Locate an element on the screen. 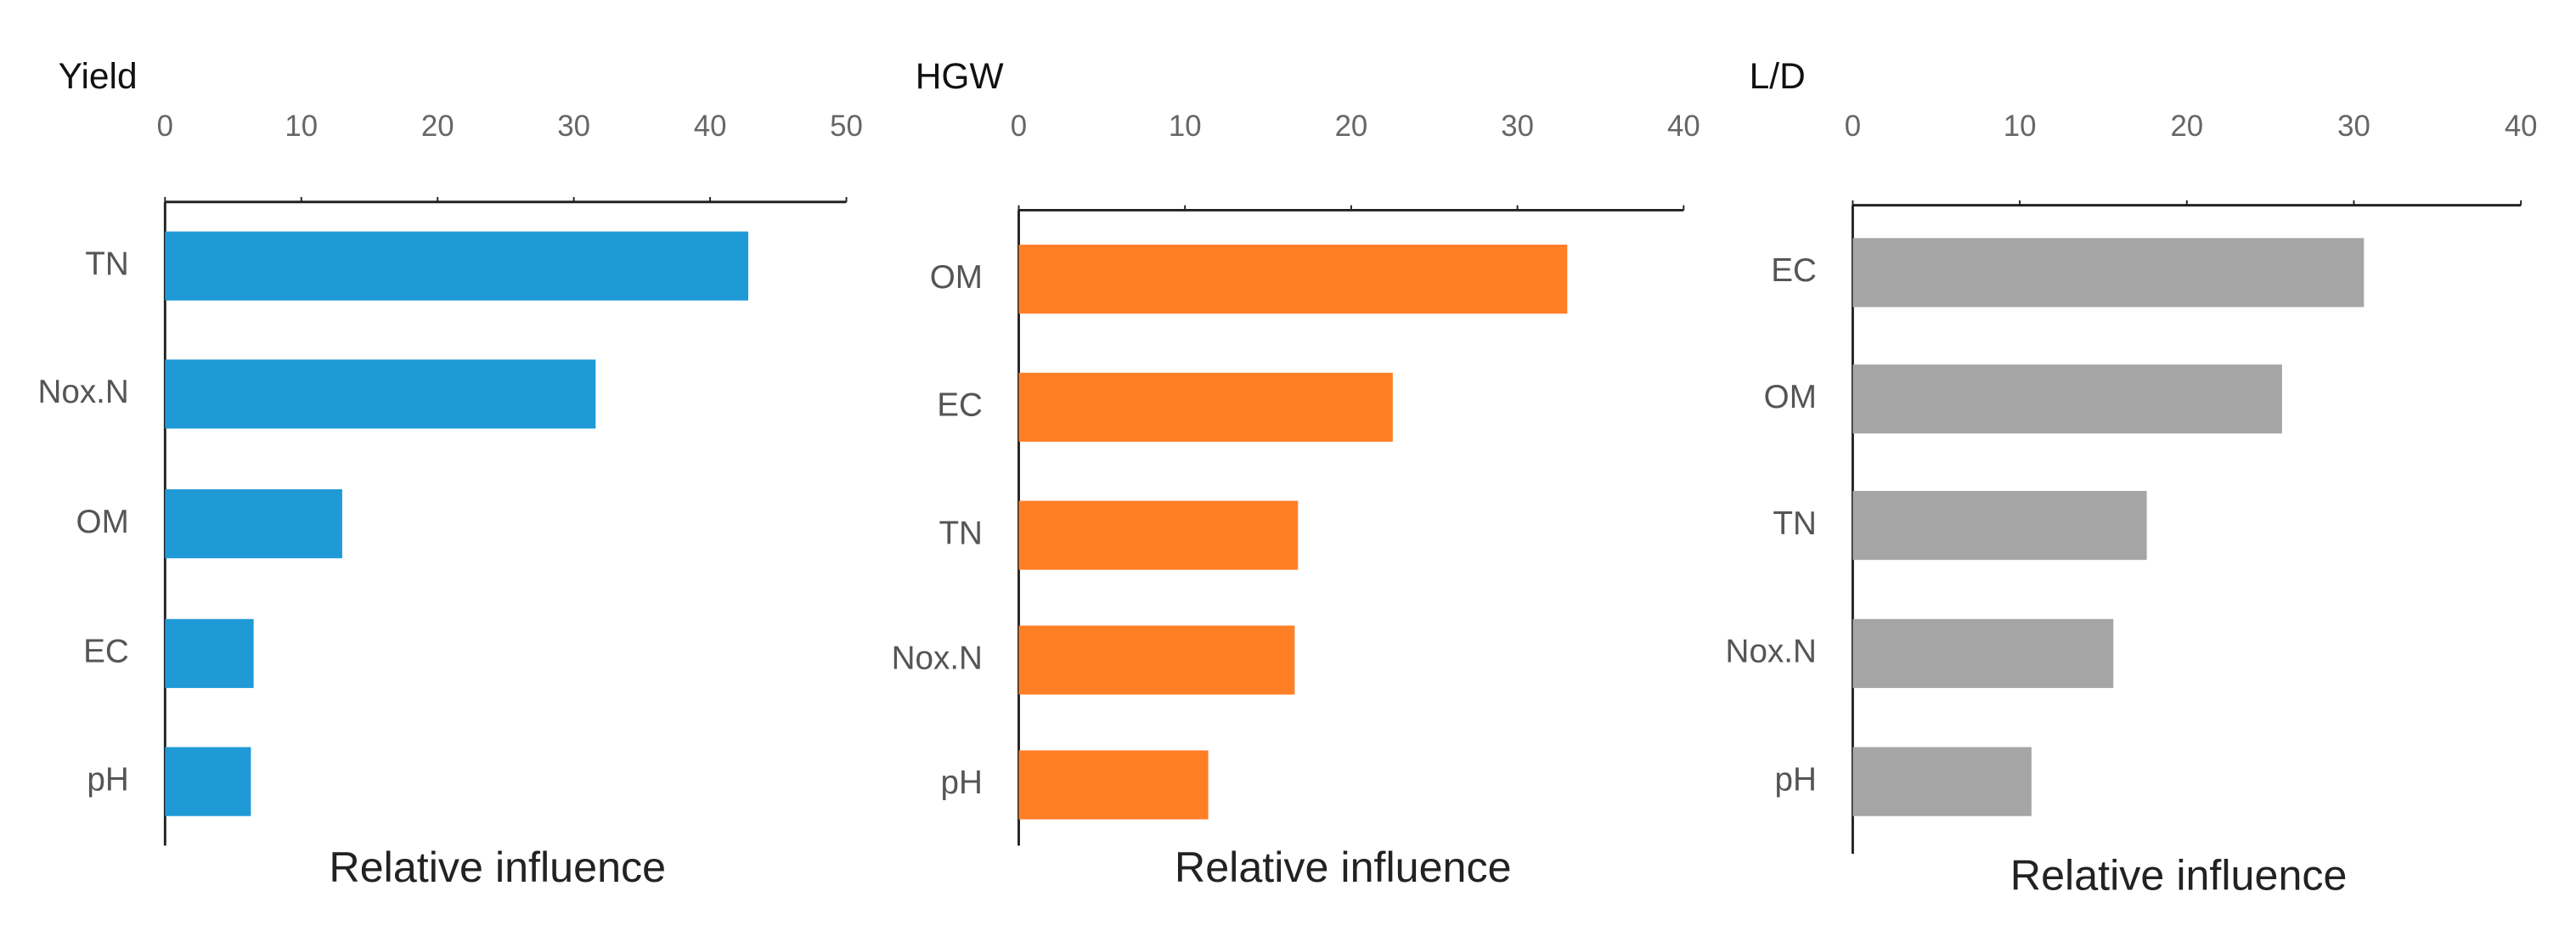 The width and height of the screenshot is (2576, 931). chart-title: Yield is located at coordinates (98, 77).